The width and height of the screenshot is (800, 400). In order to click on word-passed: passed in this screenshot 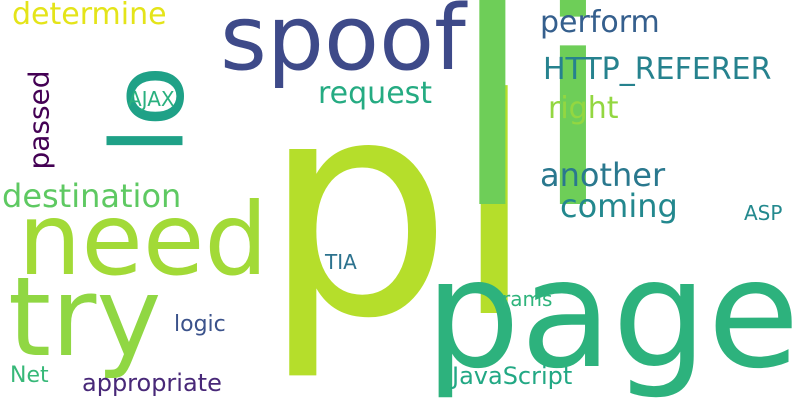, I will do `click(39, 120)`.